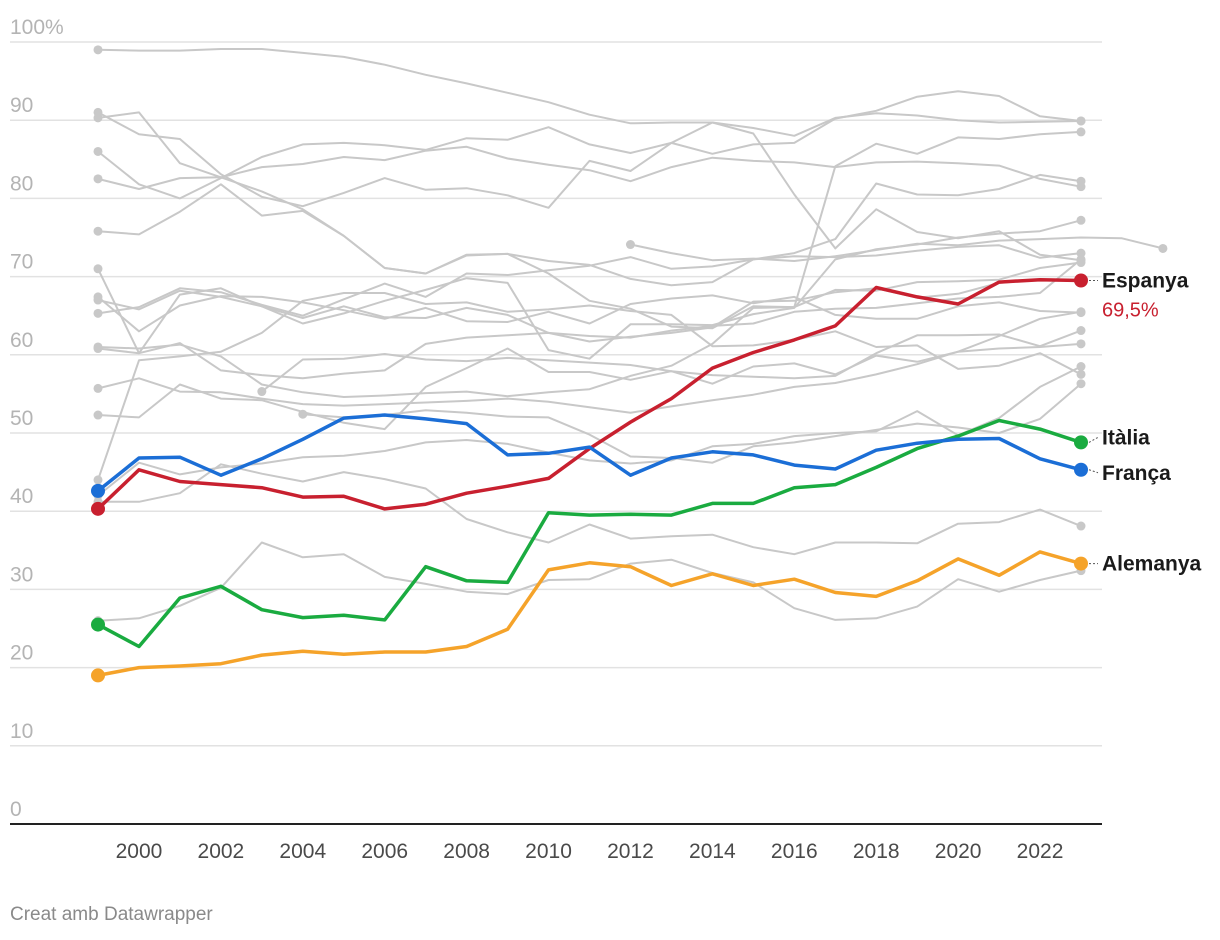 The image size is (1220, 940). I want to click on series-frança, so click(589, 455).